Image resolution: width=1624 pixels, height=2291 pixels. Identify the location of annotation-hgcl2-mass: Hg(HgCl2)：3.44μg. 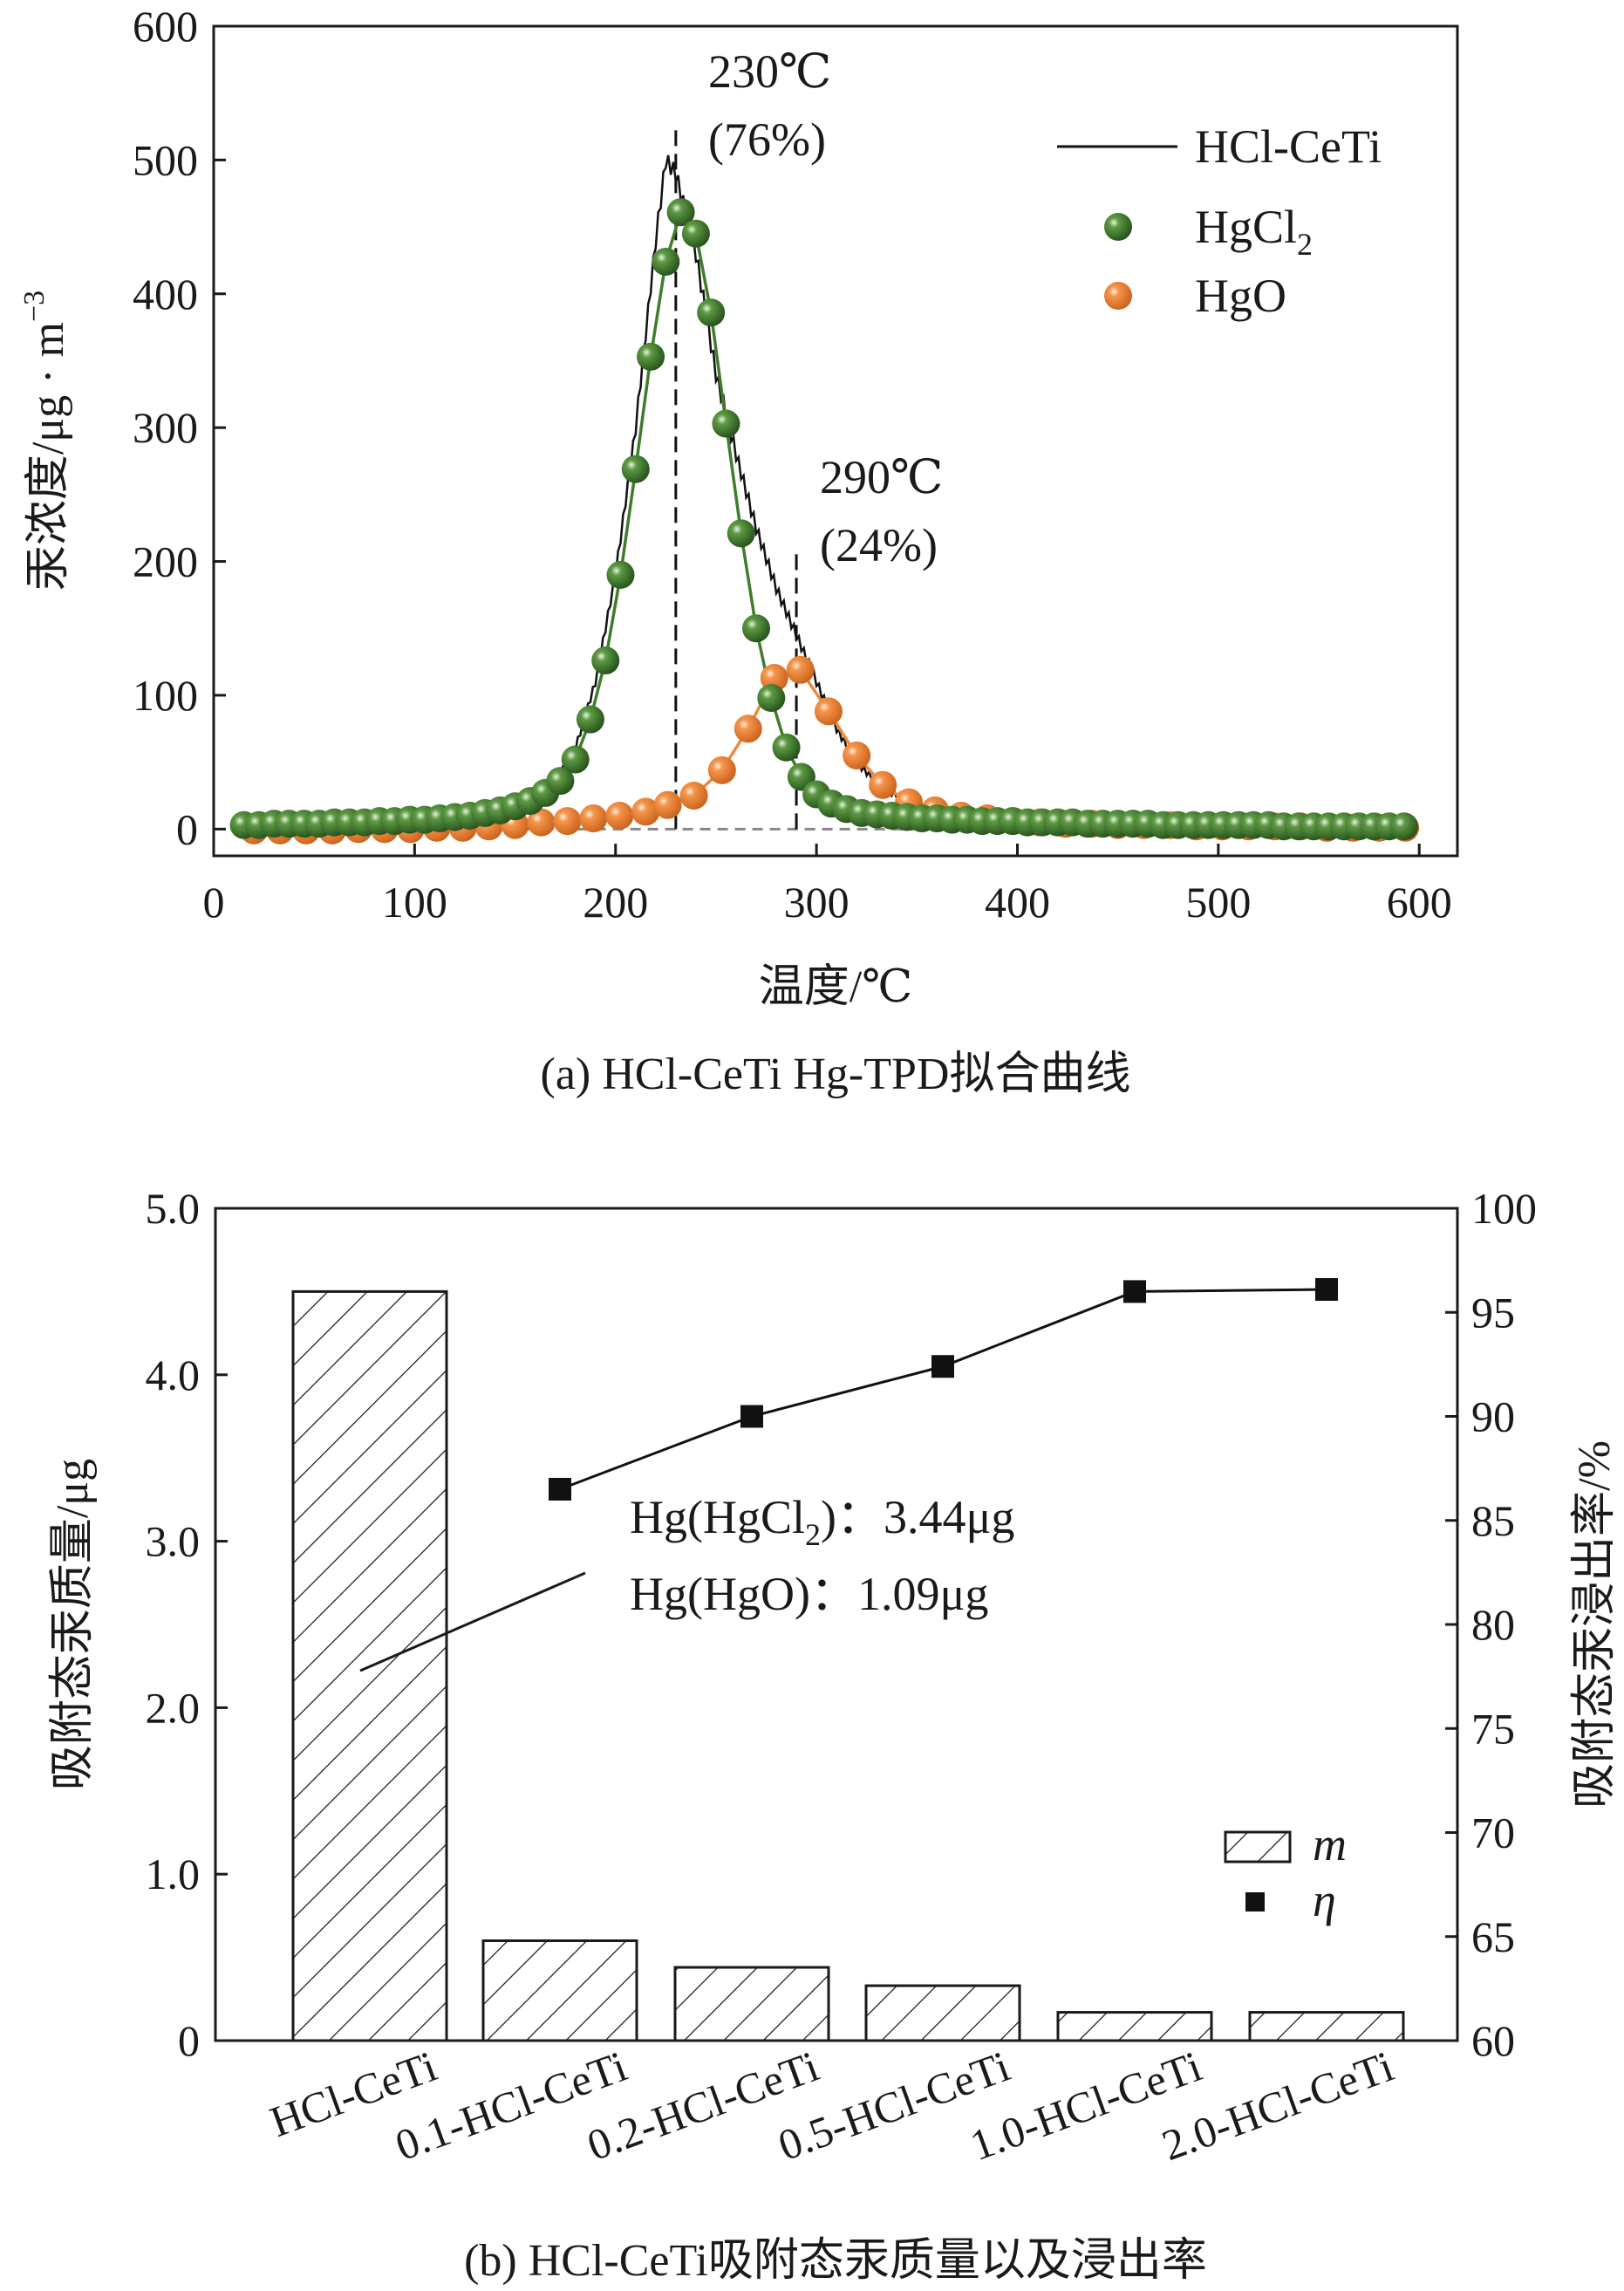
(822, 1521).